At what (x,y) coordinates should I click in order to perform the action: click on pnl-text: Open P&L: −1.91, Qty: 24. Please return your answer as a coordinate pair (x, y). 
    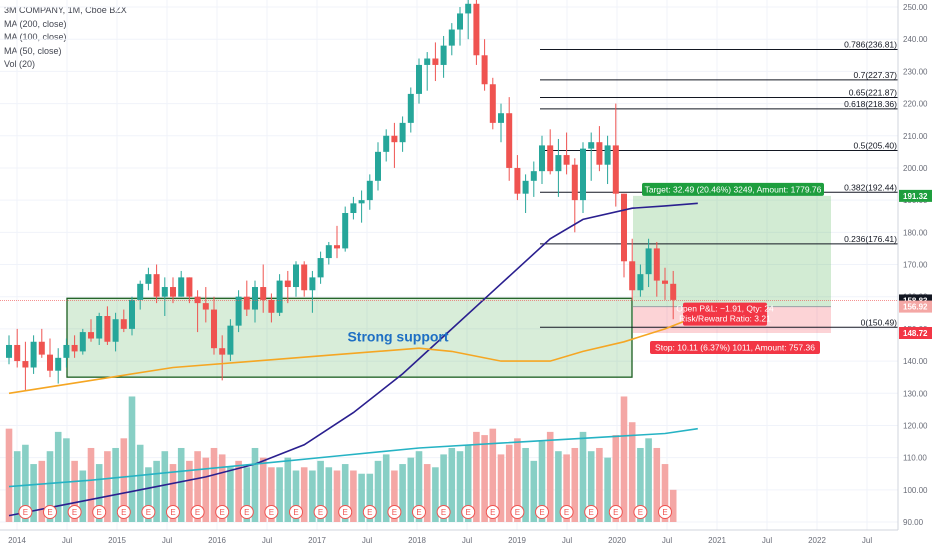
    Looking at the image, I should click on (725, 309).